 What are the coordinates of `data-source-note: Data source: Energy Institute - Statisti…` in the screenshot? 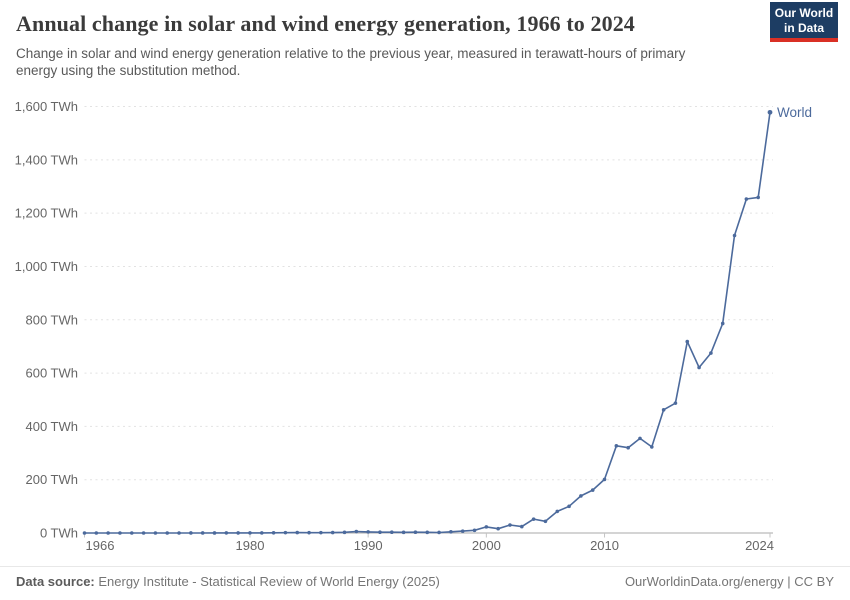 It's located at (228, 581).